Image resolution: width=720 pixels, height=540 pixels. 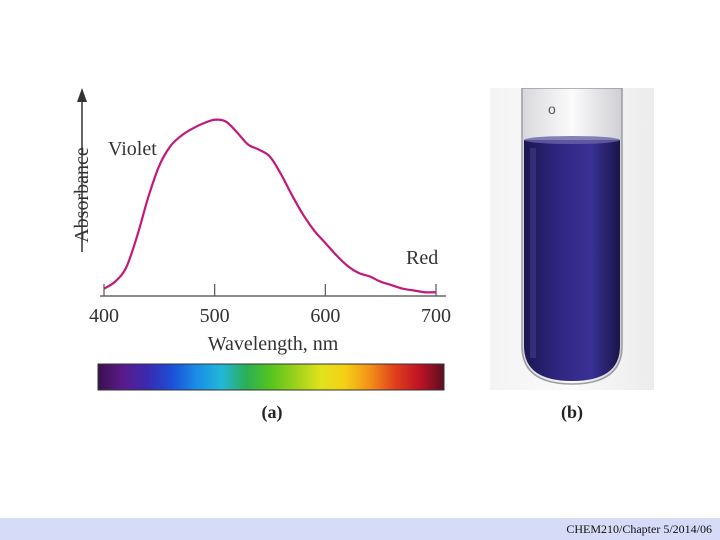 What do you see at coordinates (325, 316) in the screenshot?
I see `x-tick-label-600: 600` at bounding box center [325, 316].